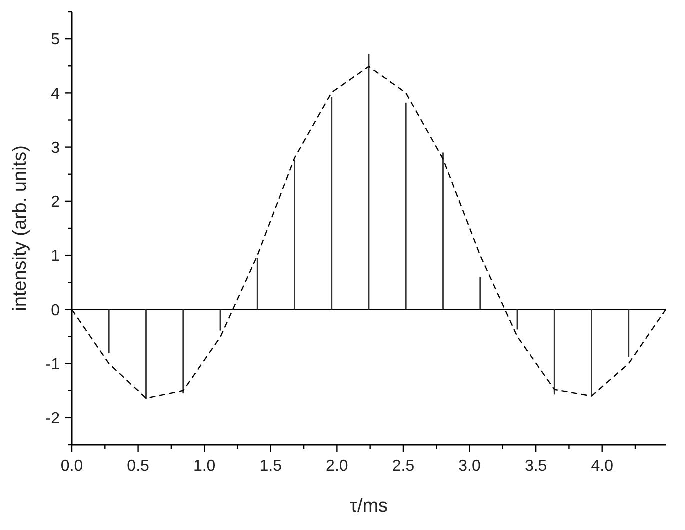 Image resolution: width=685 pixels, height=530 pixels. Describe the element at coordinates (53, 419) in the screenshot. I see `y-tick-label: -2` at that location.